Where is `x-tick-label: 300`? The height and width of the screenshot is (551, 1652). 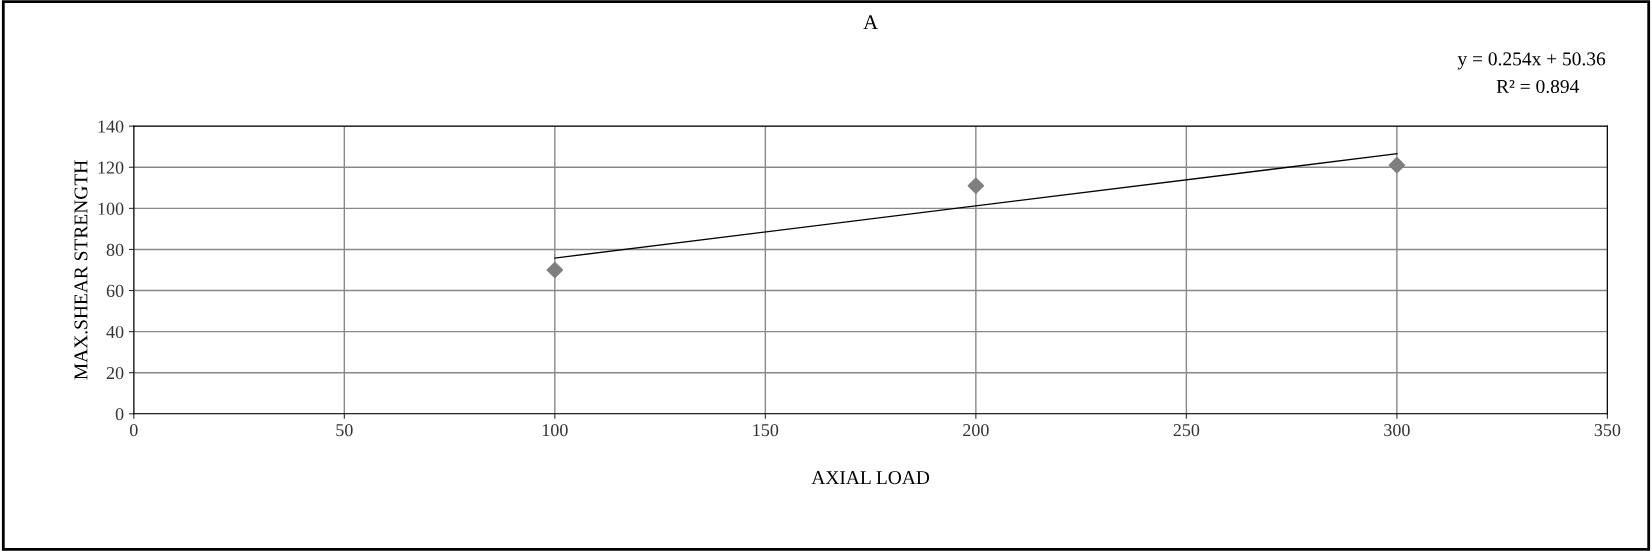
x-tick-label: 300 is located at coordinates (1397, 430).